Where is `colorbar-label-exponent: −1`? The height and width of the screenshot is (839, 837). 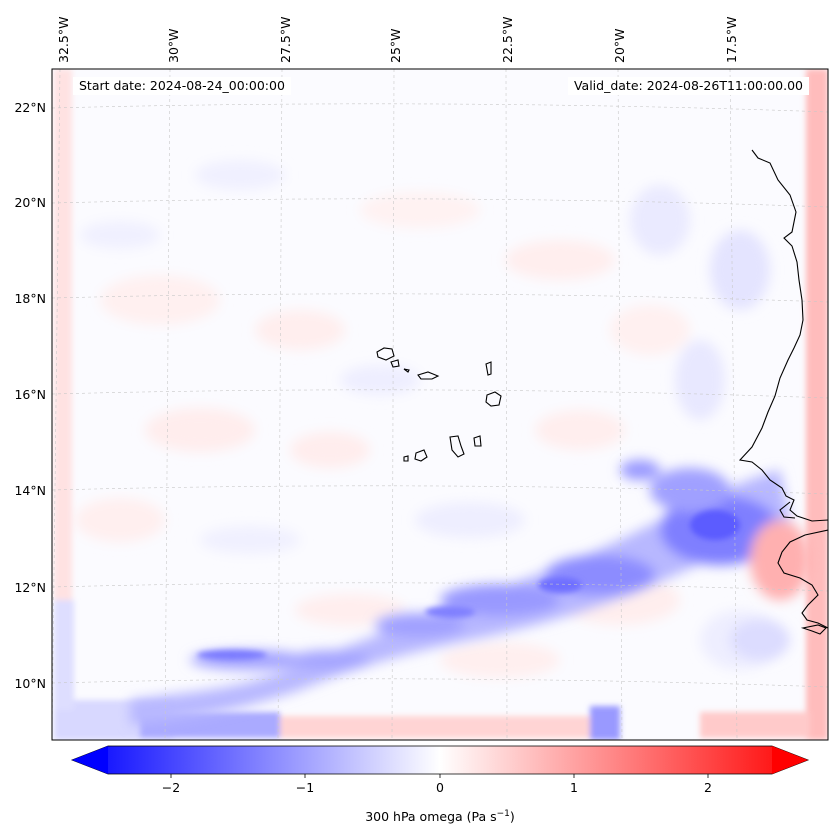
colorbar-label-exponent: −1 is located at coordinates (503, 814).